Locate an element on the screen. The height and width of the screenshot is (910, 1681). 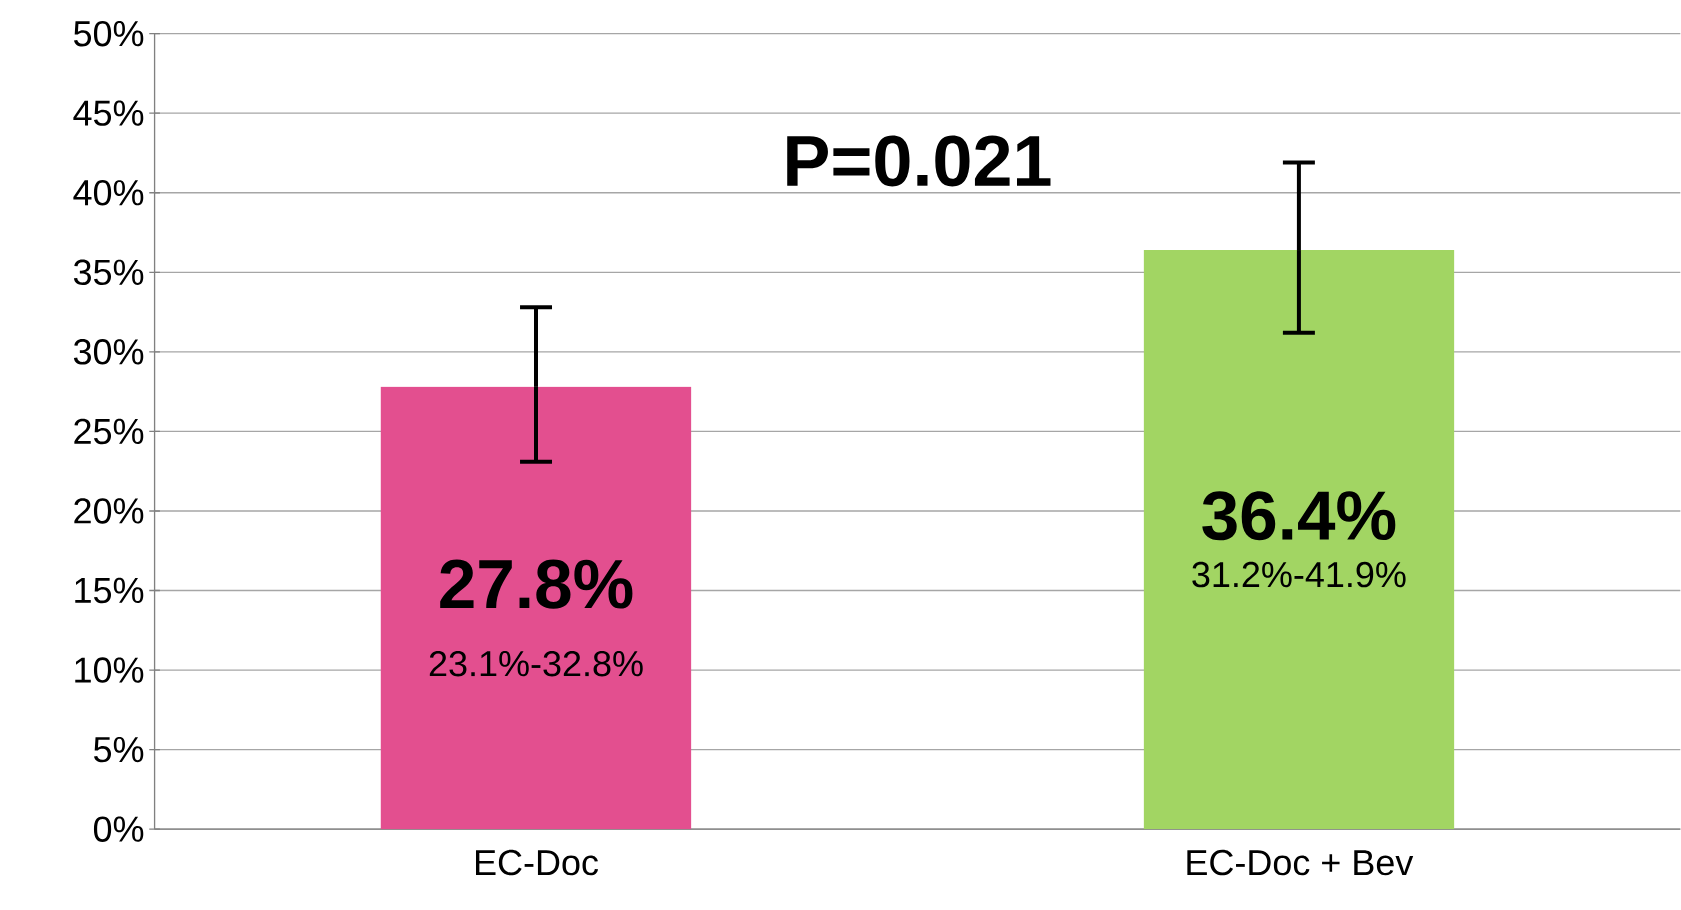
y-tick-label: 10% is located at coordinates (109, 670).